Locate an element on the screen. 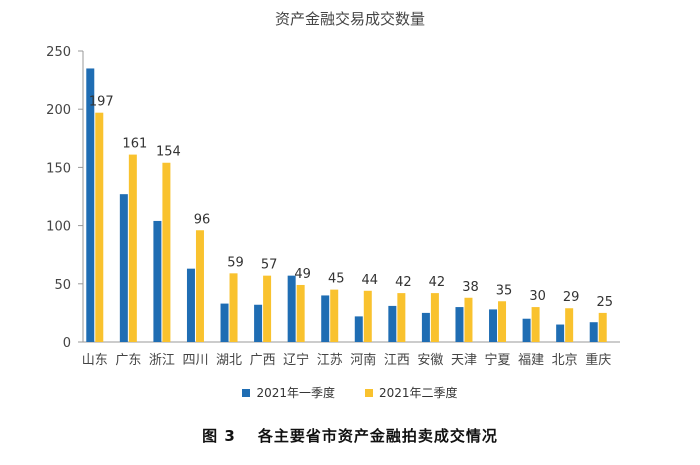 The height and width of the screenshot is (465, 700). y-tick-label: 0 is located at coordinates (67, 343).